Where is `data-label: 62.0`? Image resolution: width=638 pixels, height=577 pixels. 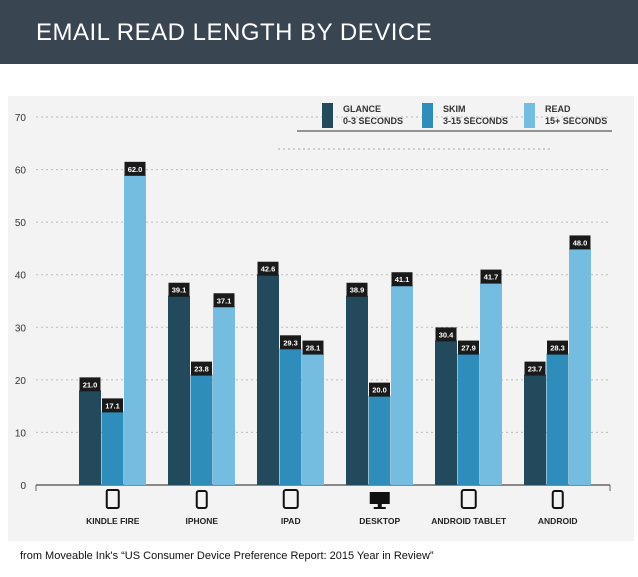
data-label: 62.0 is located at coordinates (135, 169).